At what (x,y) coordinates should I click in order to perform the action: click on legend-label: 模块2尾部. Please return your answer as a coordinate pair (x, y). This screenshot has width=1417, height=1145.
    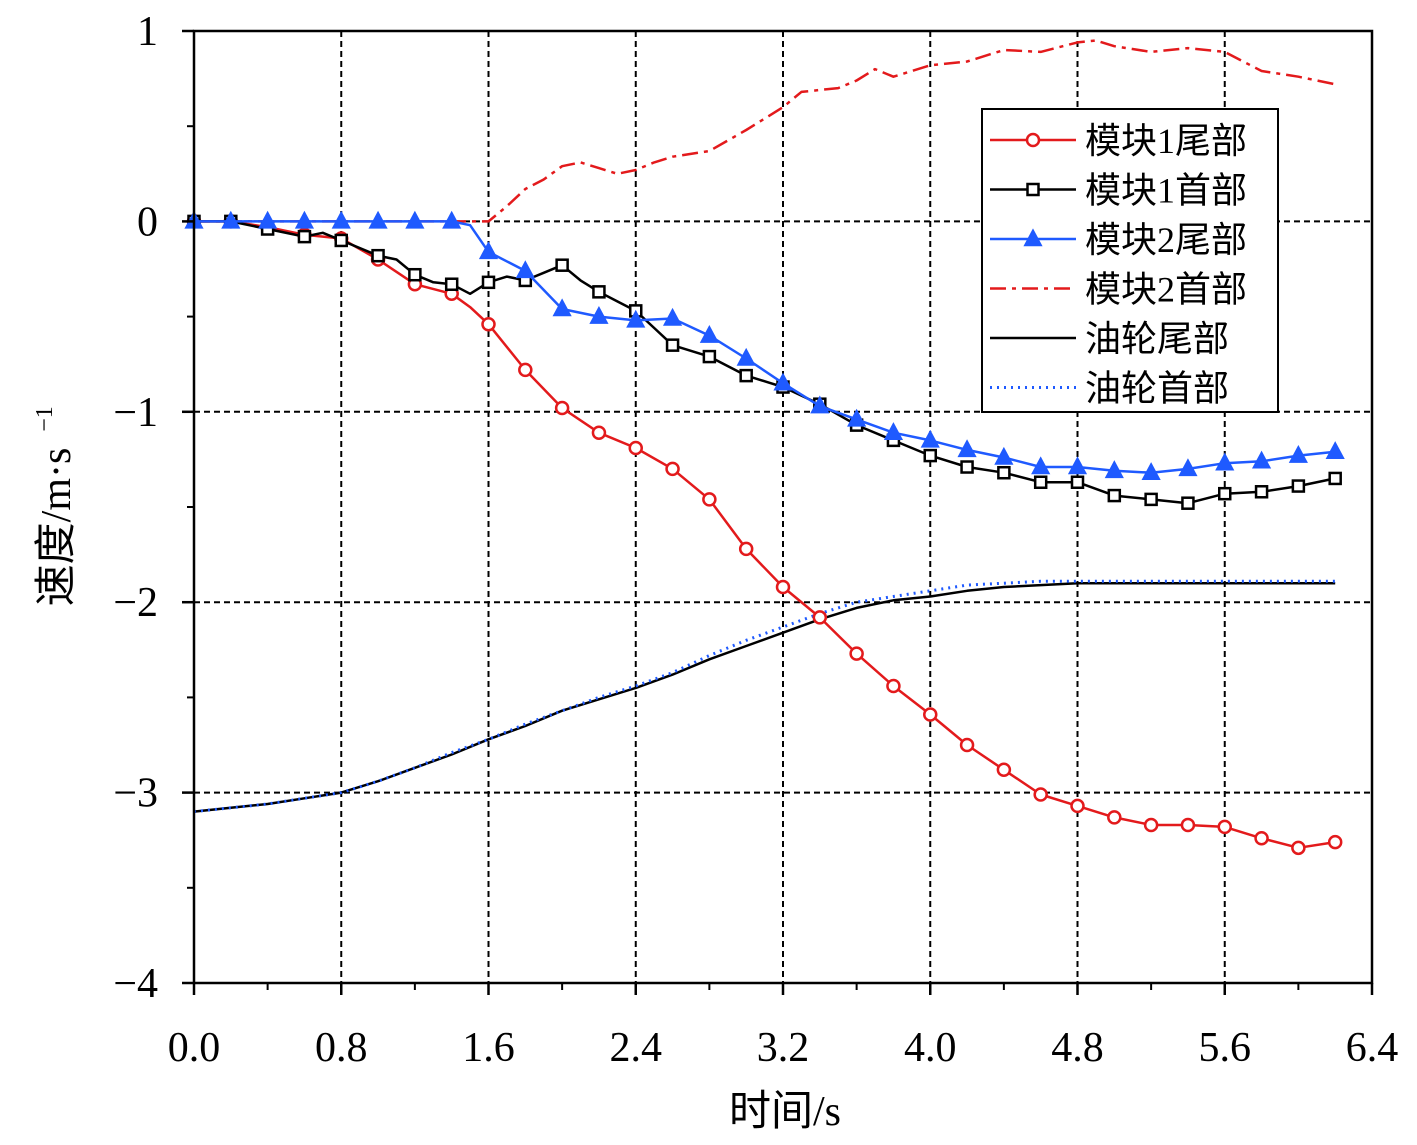
    Looking at the image, I should click on (1166, 240).